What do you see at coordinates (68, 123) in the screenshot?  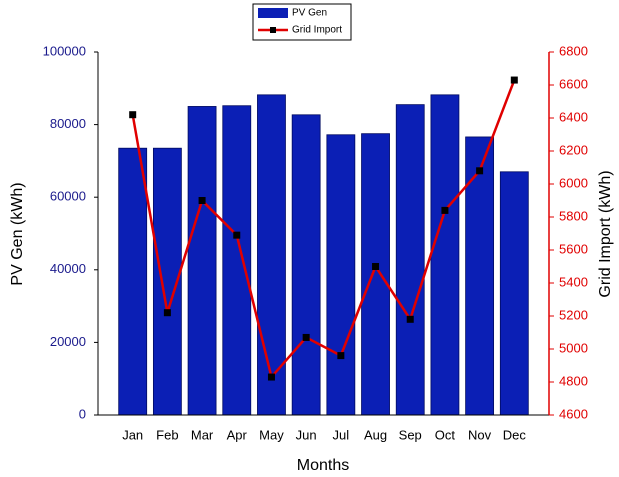 I see `y-tick-label: 80000` at bounding box center [68, 123].